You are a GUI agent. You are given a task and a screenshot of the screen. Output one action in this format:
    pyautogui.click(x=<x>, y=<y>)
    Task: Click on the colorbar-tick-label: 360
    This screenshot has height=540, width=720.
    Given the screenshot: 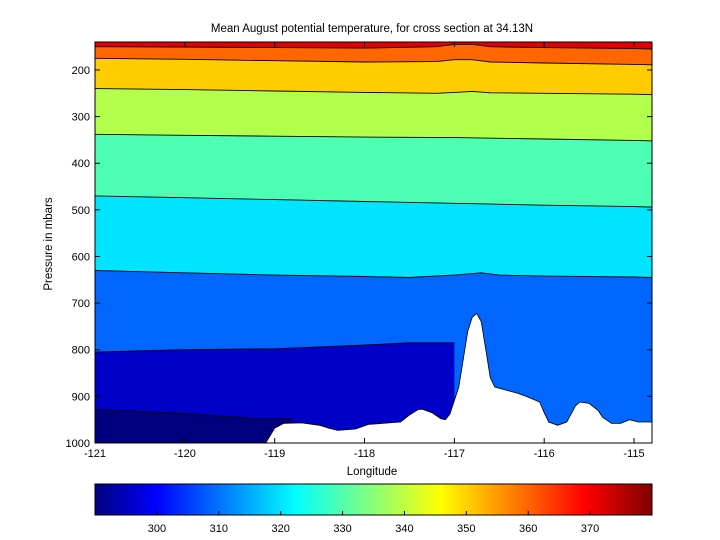 What is the action you would take?
    pyautogui.click(x=528, y=529)
    